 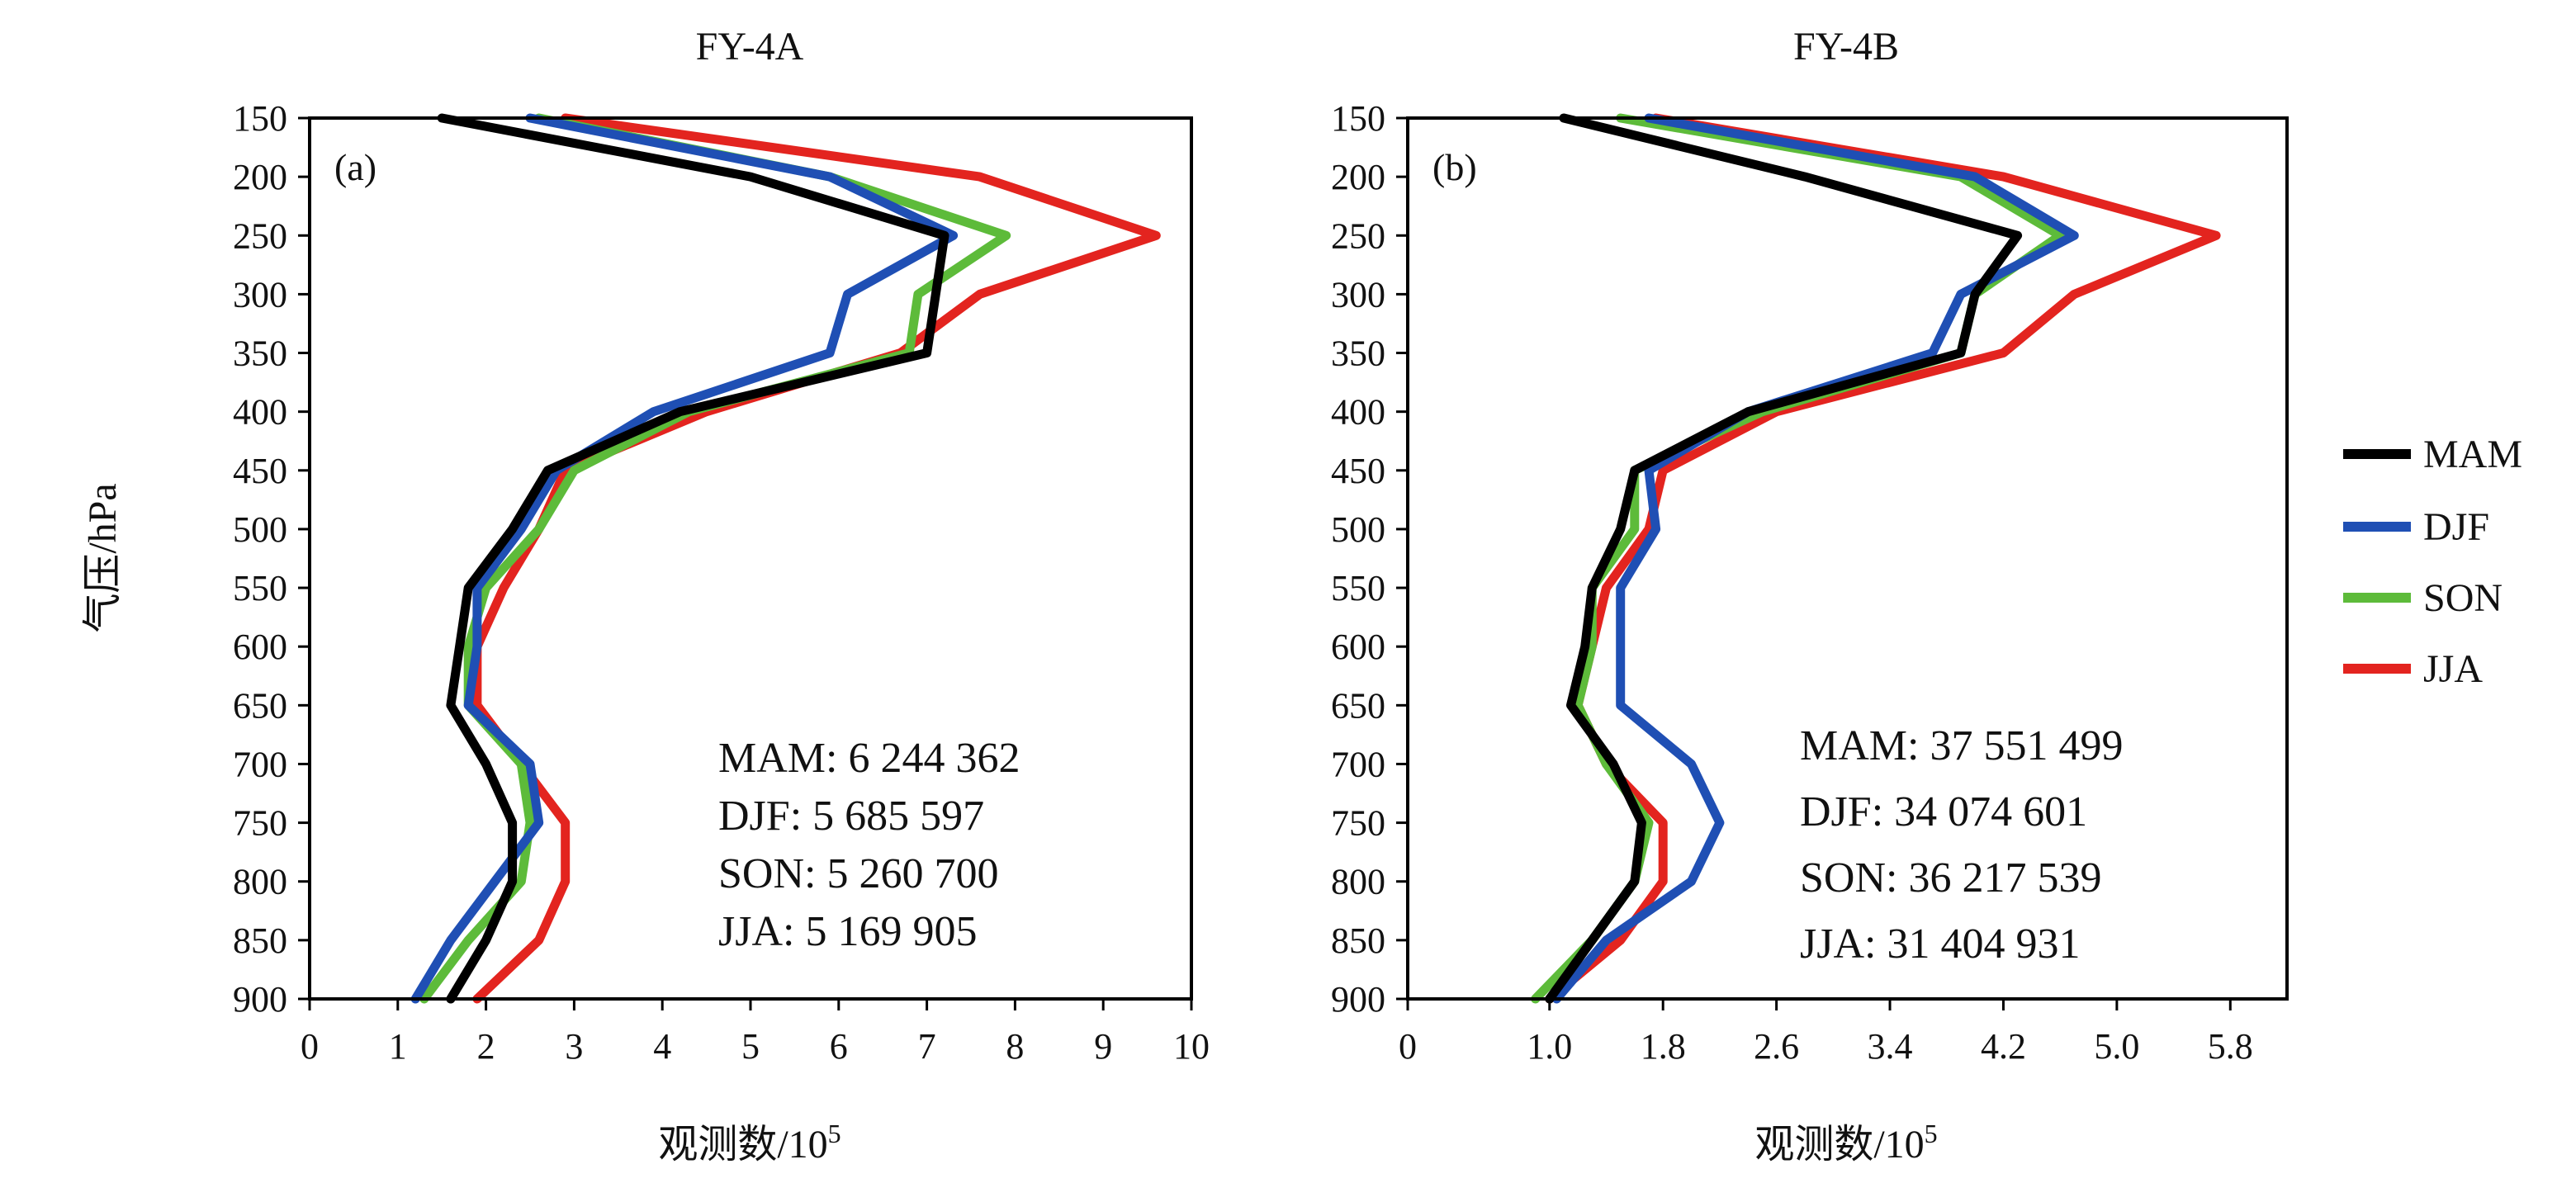 I want to click on panel-b-xtick-label: 5.8, so click(x=2230, y=1046).